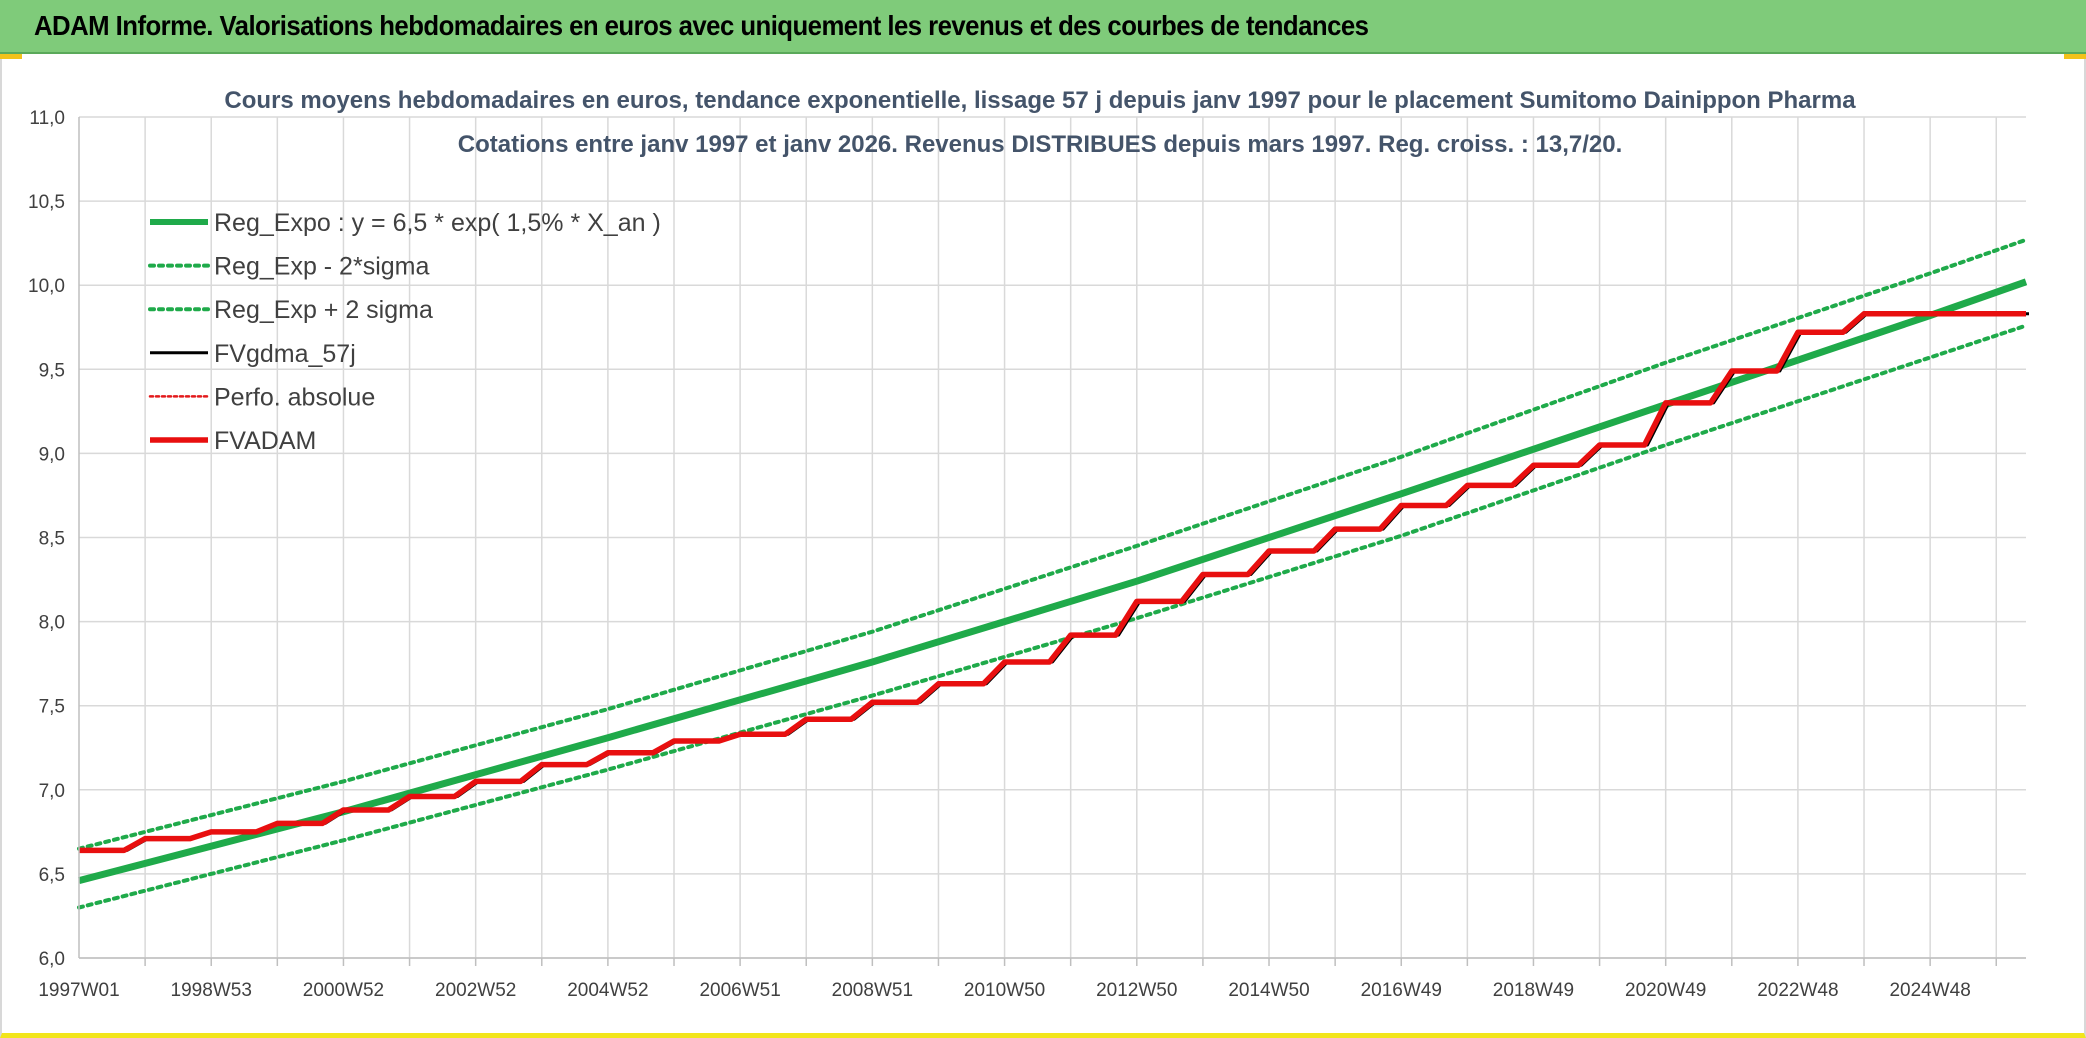  What do you see at coordinates (1929, 990) in the screenshot?
I see `x-tick-label: 2024W48` at bounding box center [1929, 990].